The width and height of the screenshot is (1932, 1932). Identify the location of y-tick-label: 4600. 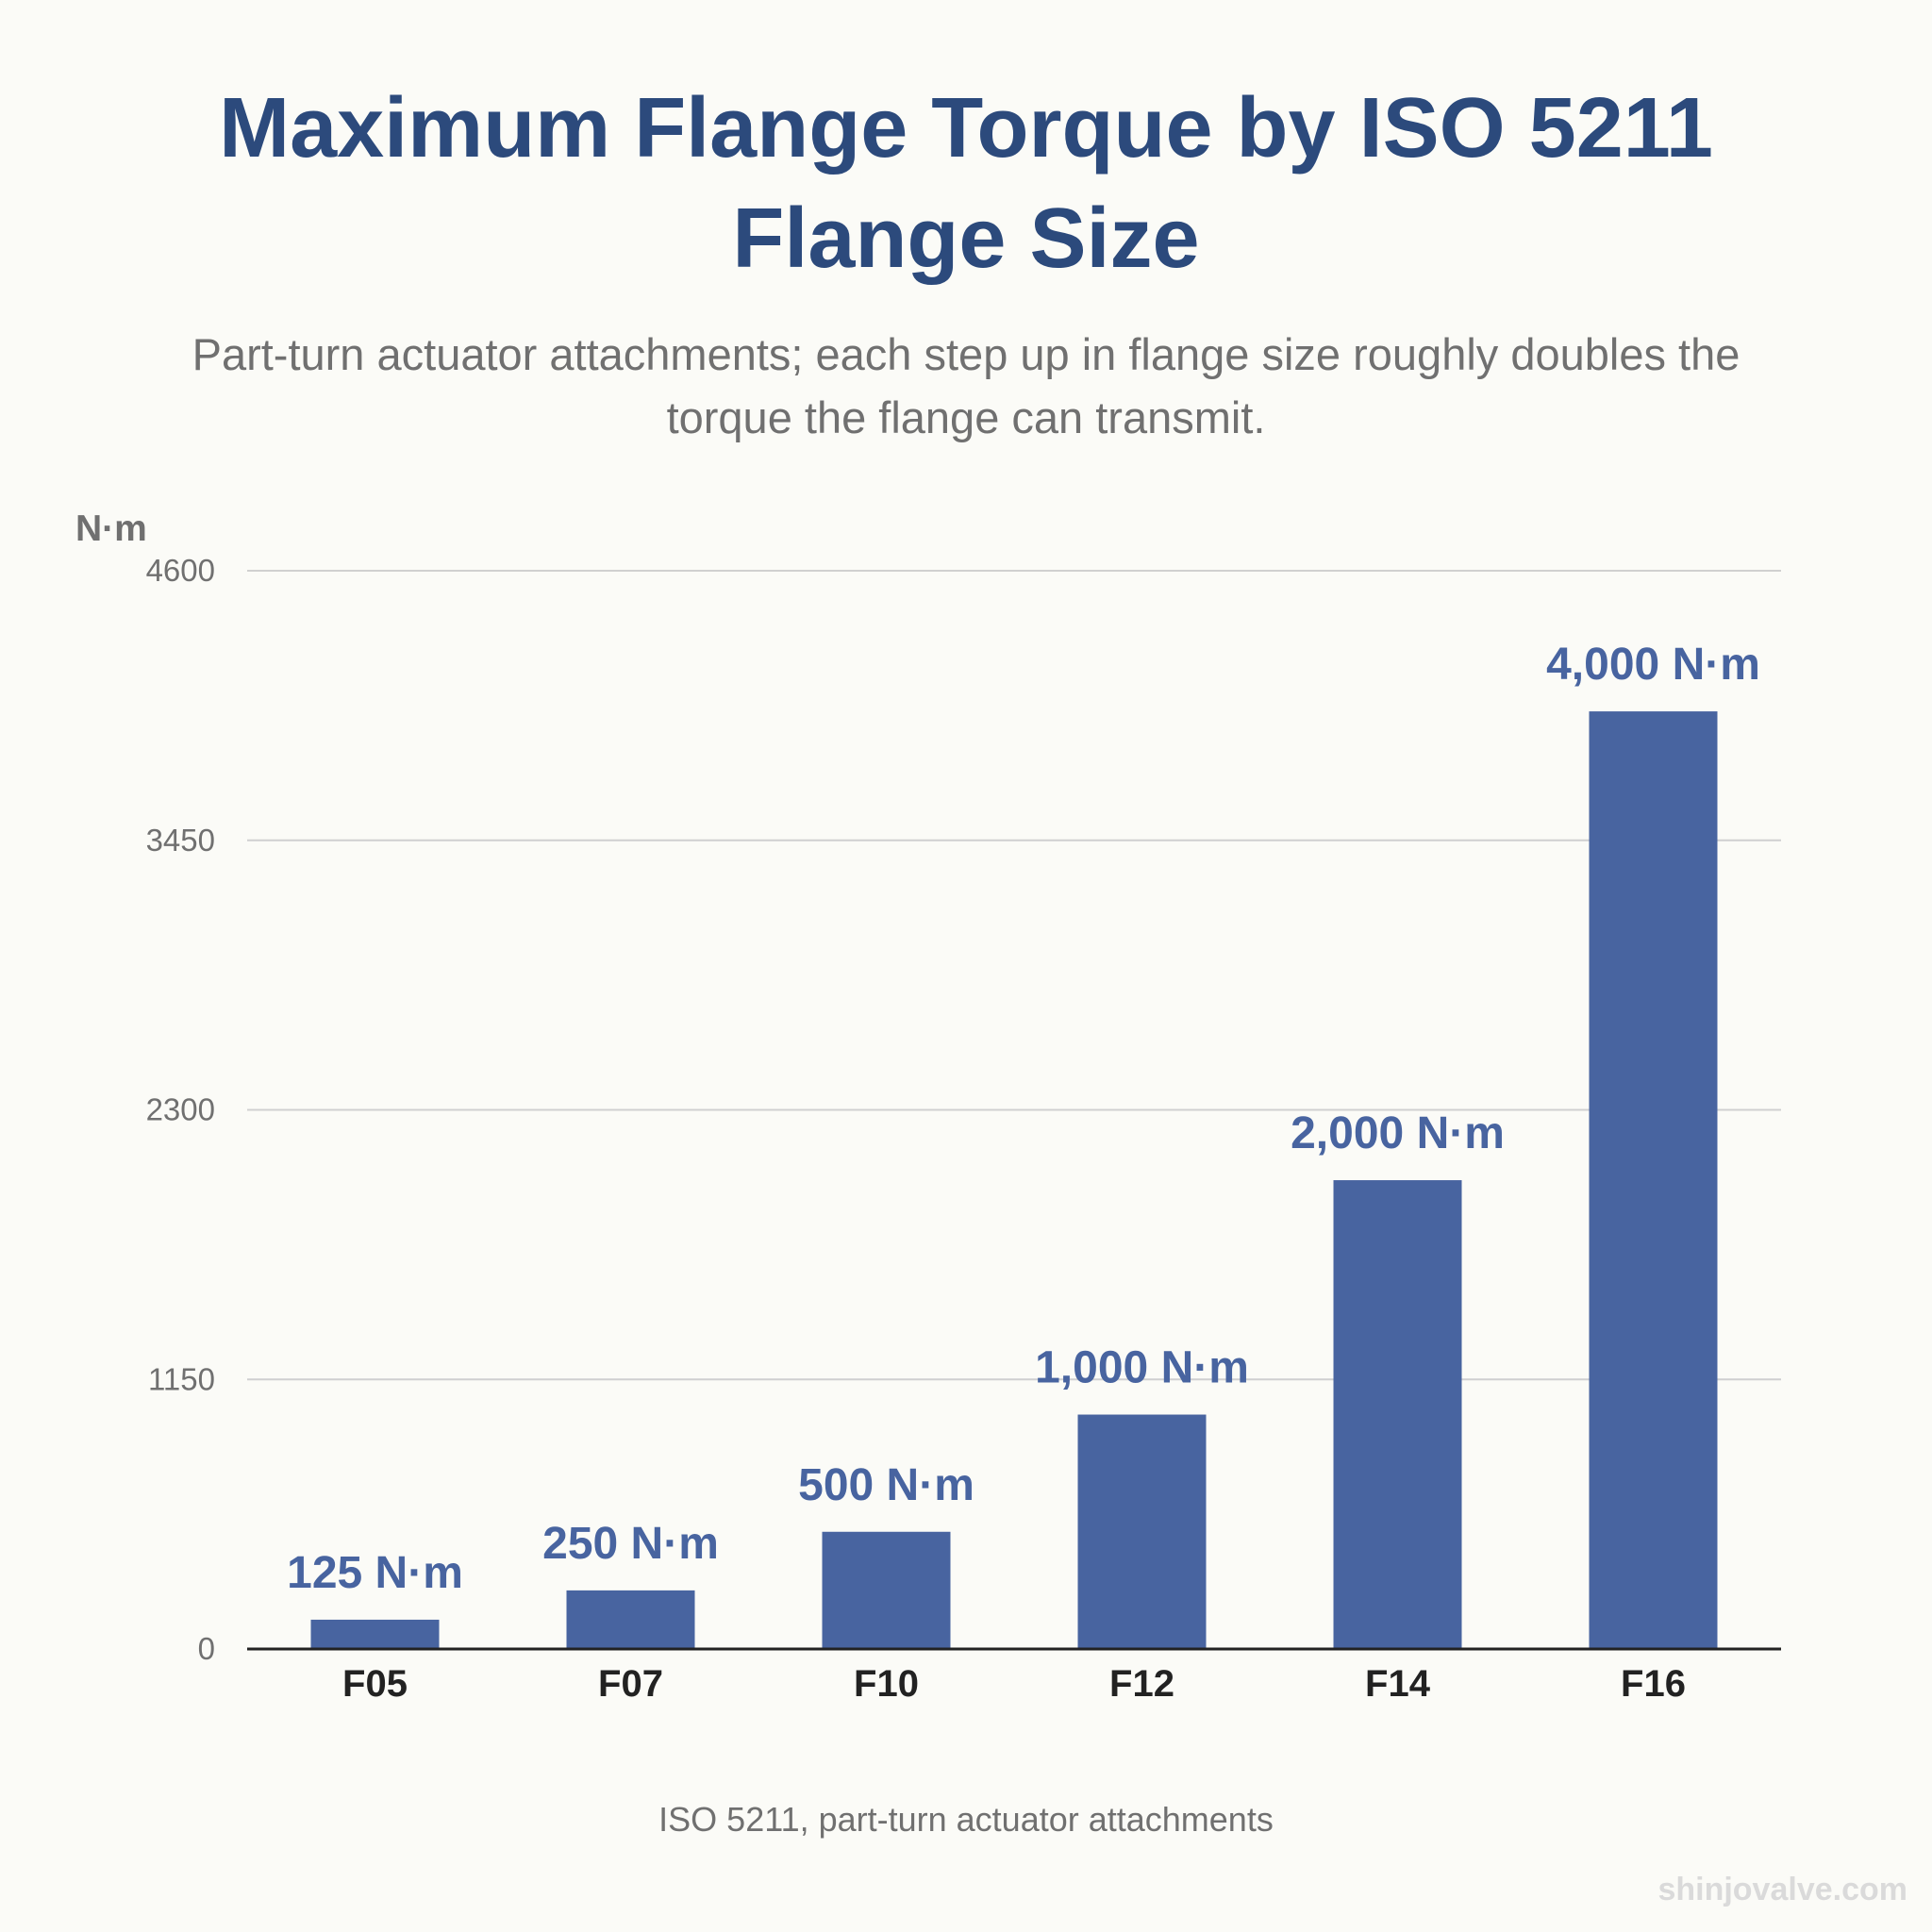
(180, 571).